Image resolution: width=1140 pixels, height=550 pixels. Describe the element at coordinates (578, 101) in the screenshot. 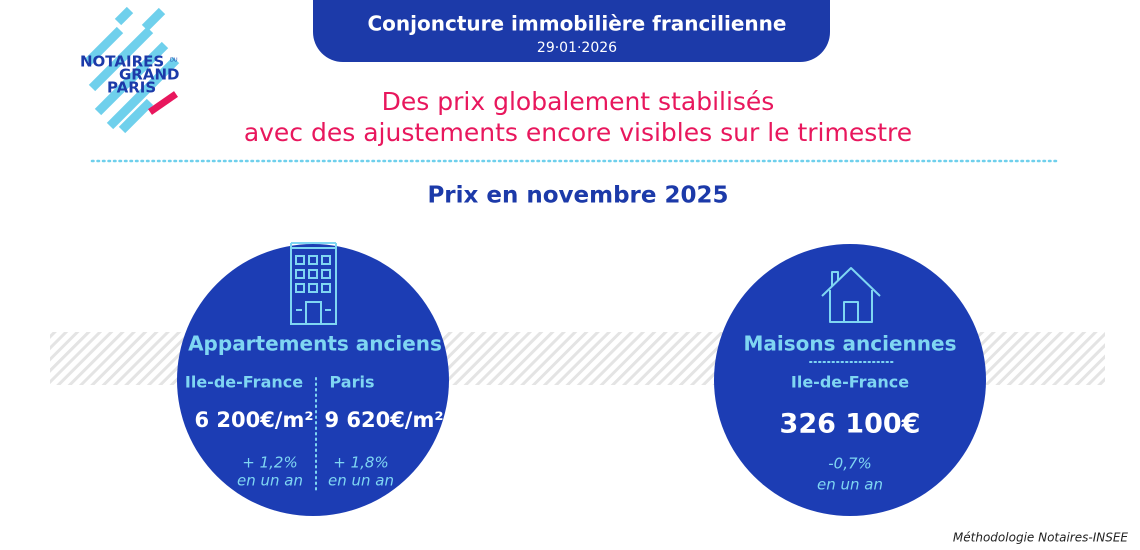

I see `headline: Des prix globalement stabilisés` at that location.